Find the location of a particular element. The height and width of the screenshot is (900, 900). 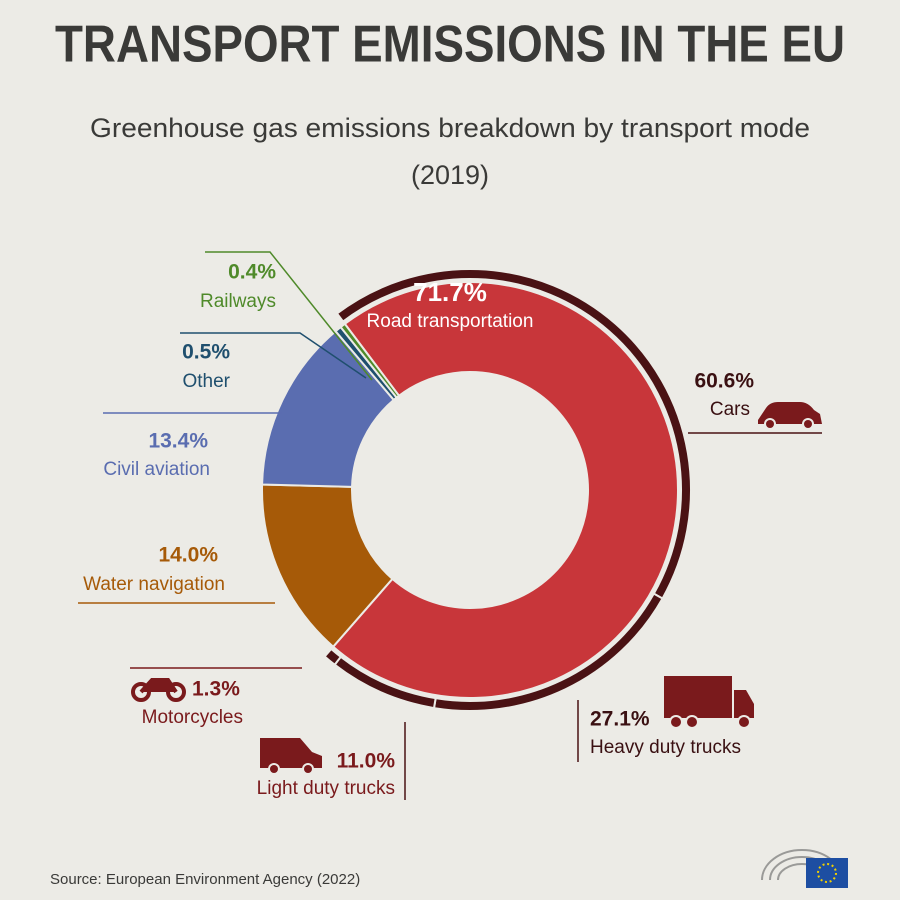

category-label: Heavy duty trucks is located at coordinates (665, 747).